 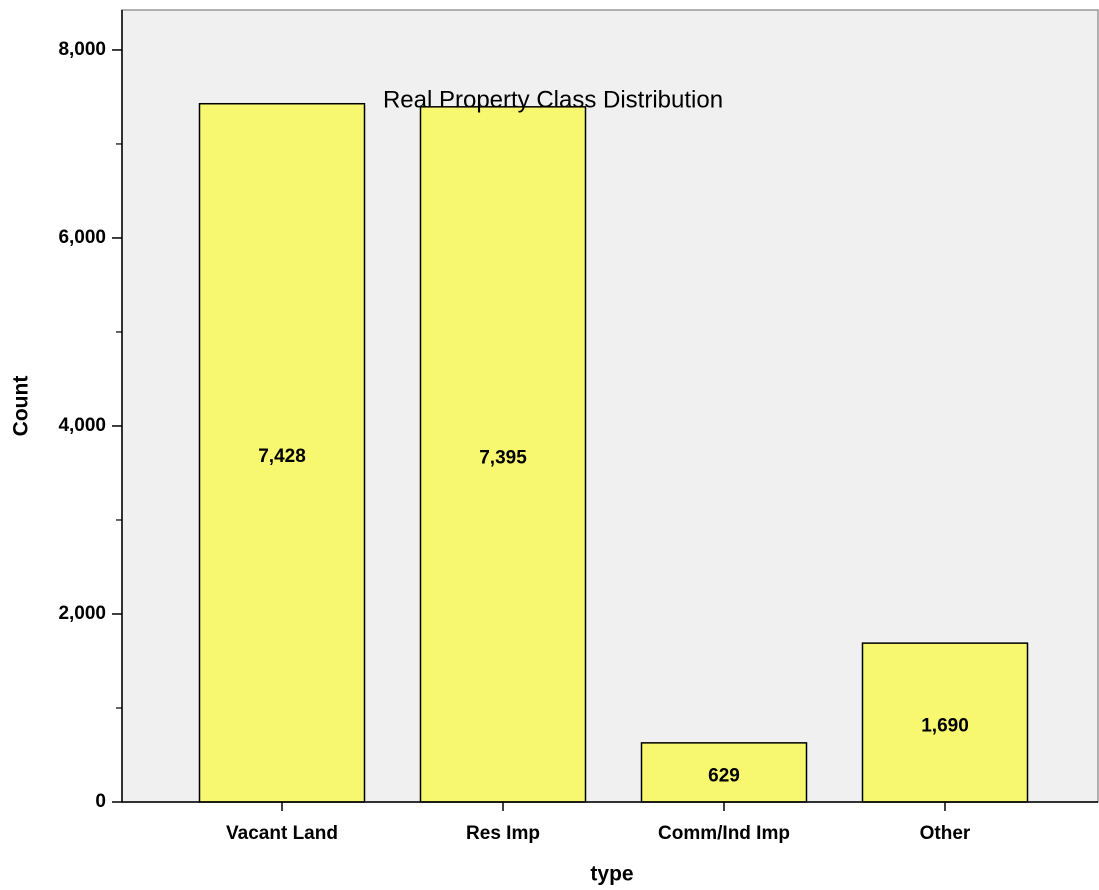 I want to click on y-tick-label: 0, so click(x=100, y=801).